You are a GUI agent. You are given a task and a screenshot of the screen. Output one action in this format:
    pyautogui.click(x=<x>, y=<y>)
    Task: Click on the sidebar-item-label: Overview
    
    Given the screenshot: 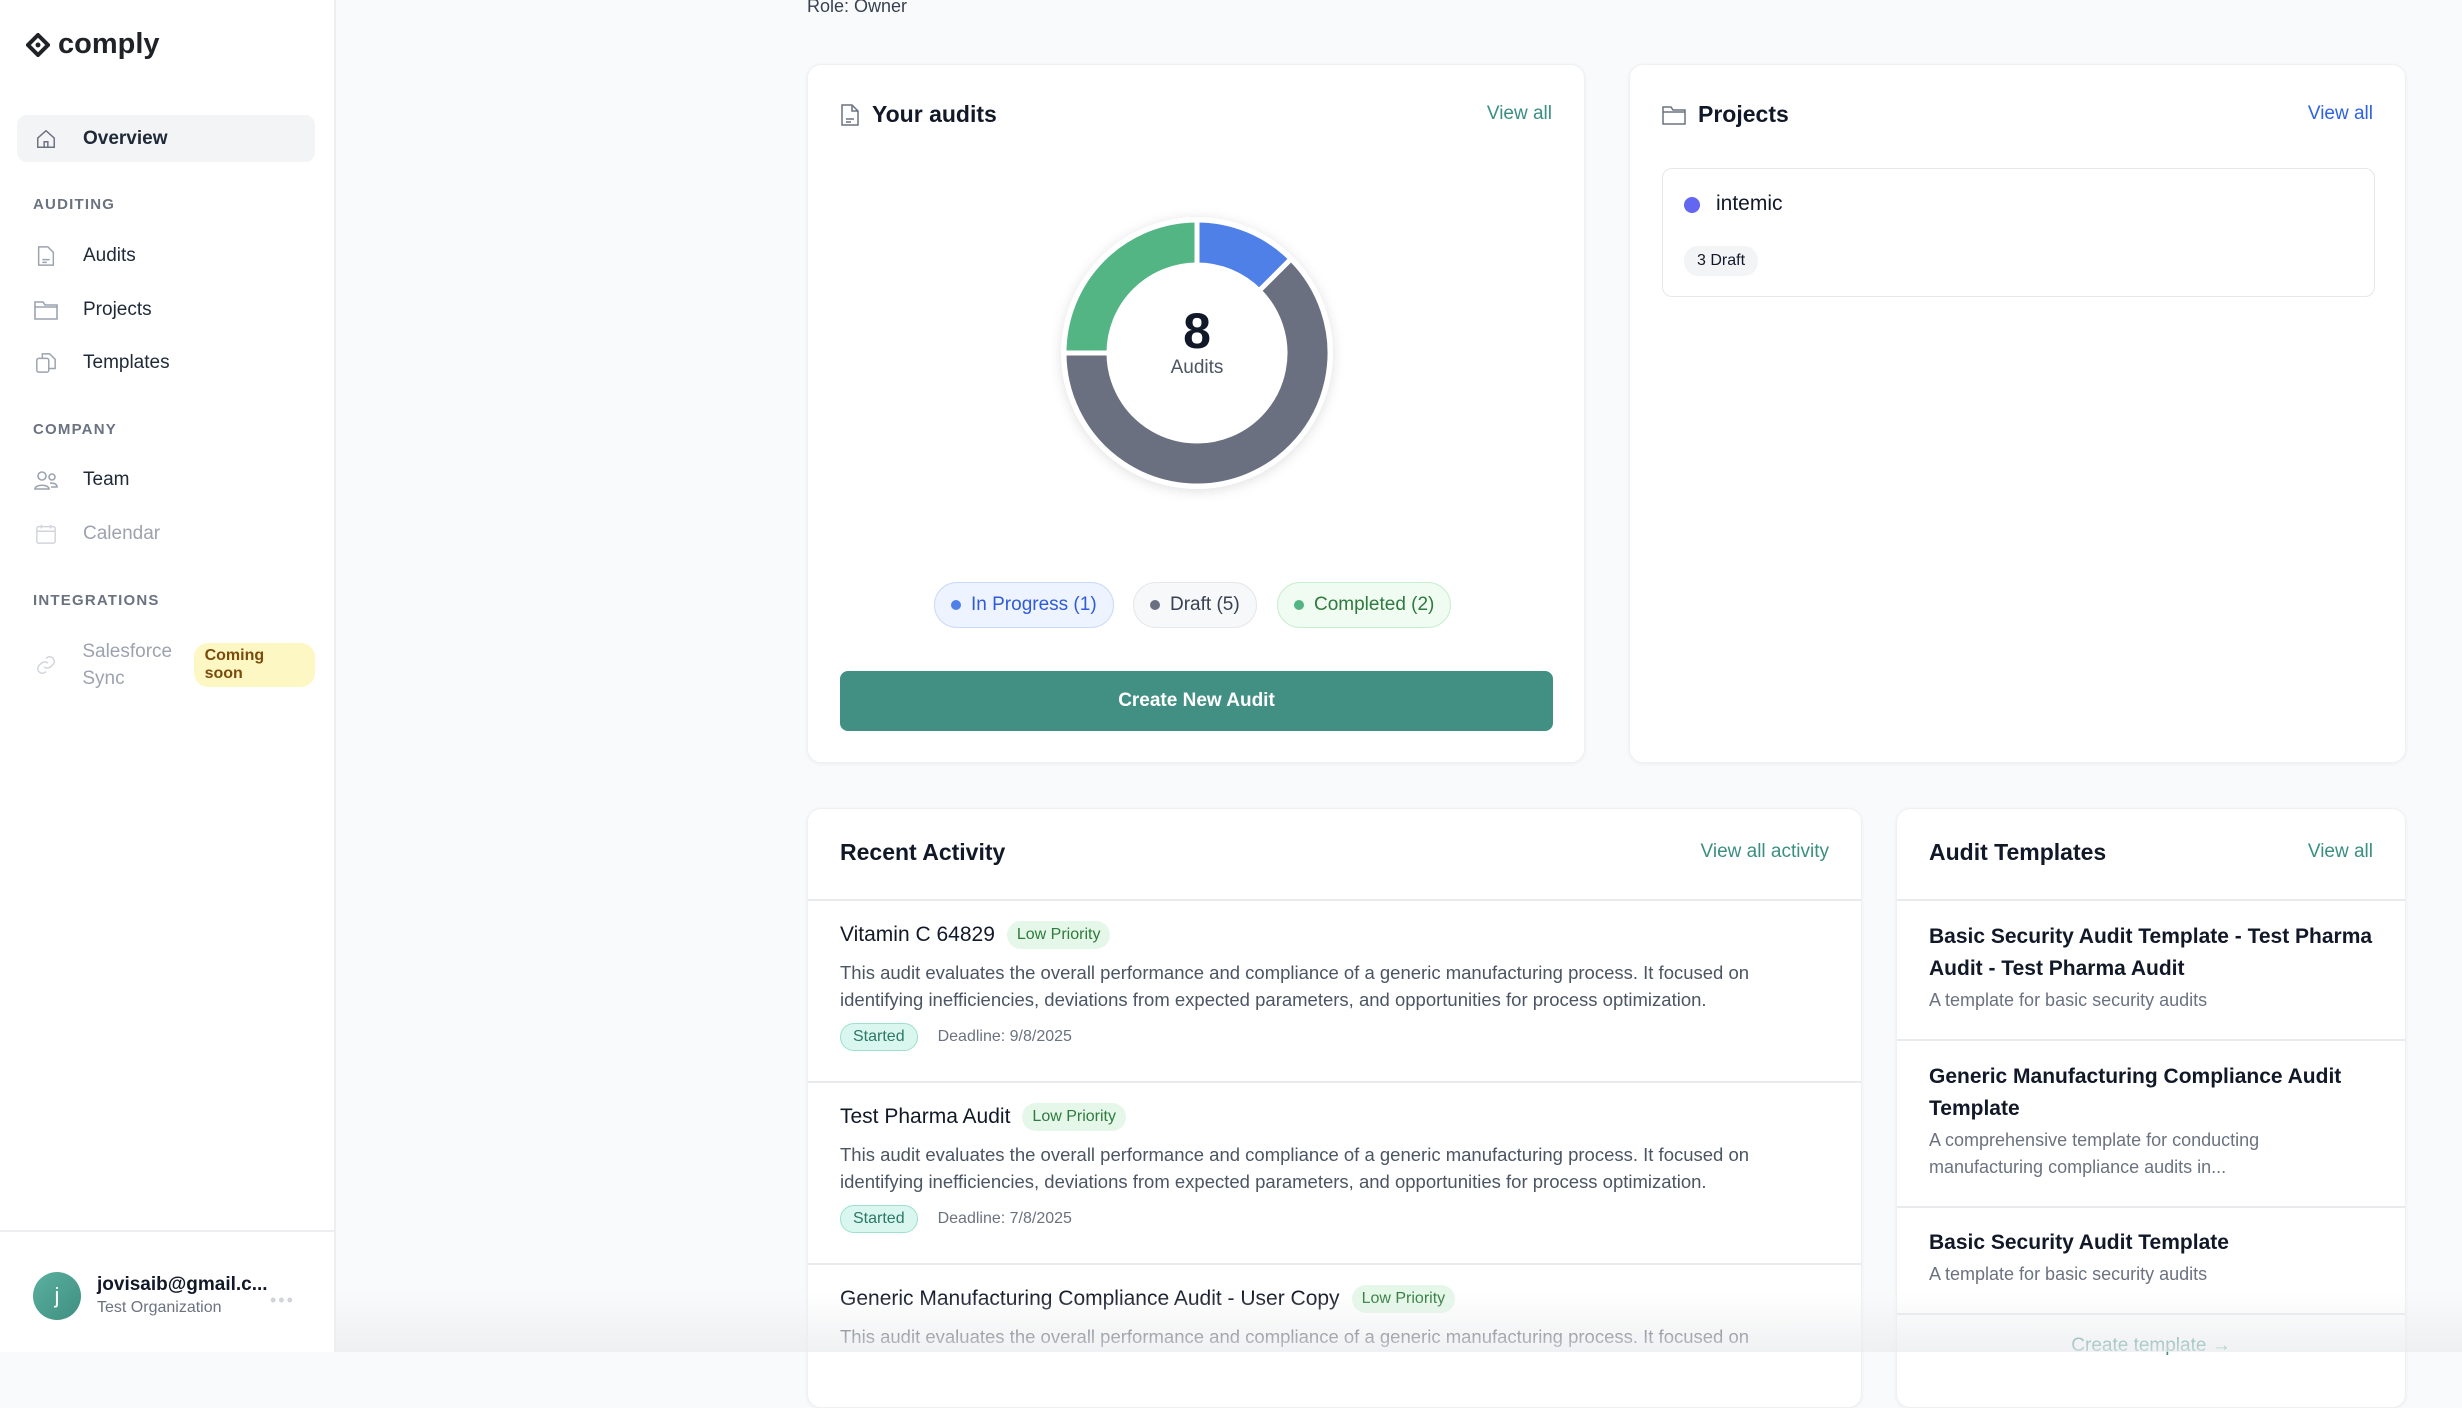 What is the action you would take?
    pyautogui.click(x=125, y=138)
    